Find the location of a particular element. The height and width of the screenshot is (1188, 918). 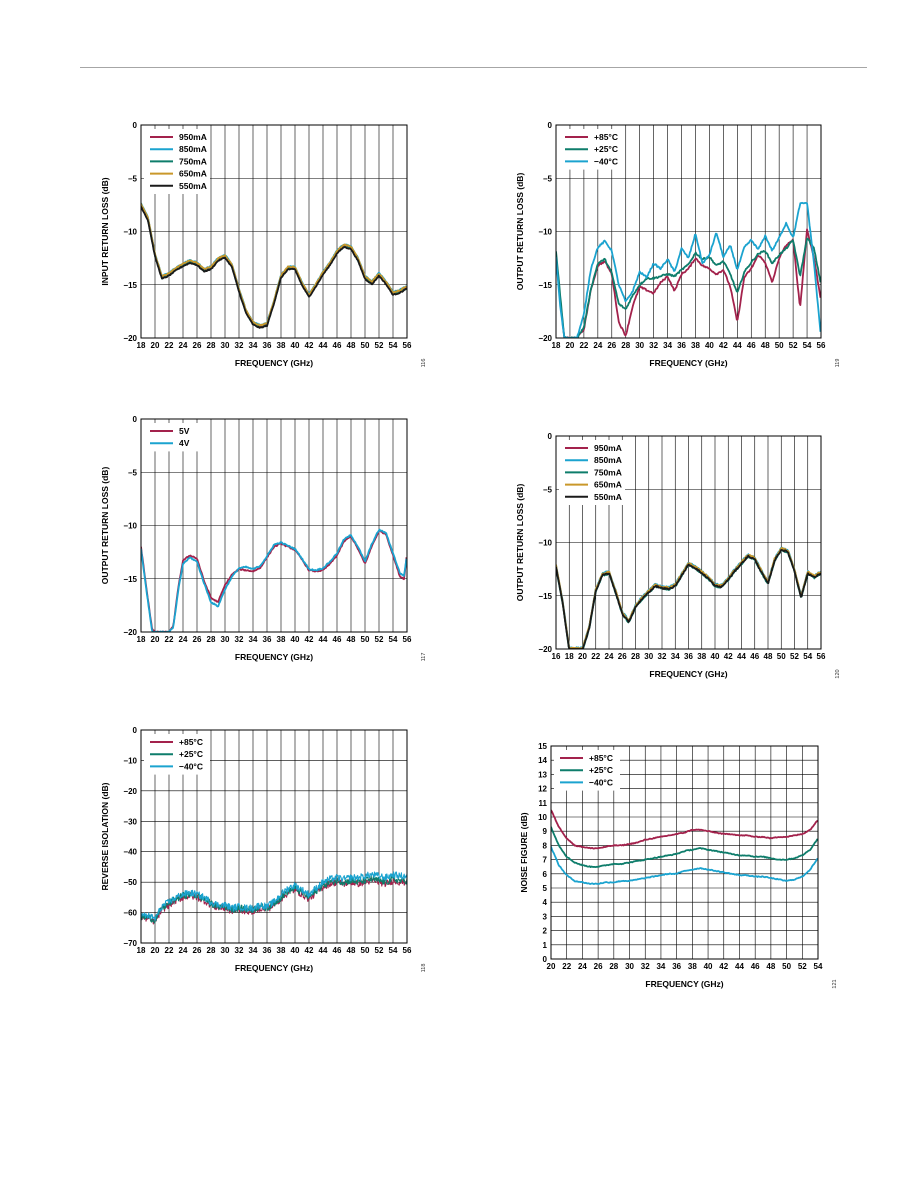

y-tick-label: 10 is located at coordinates (542, 817).